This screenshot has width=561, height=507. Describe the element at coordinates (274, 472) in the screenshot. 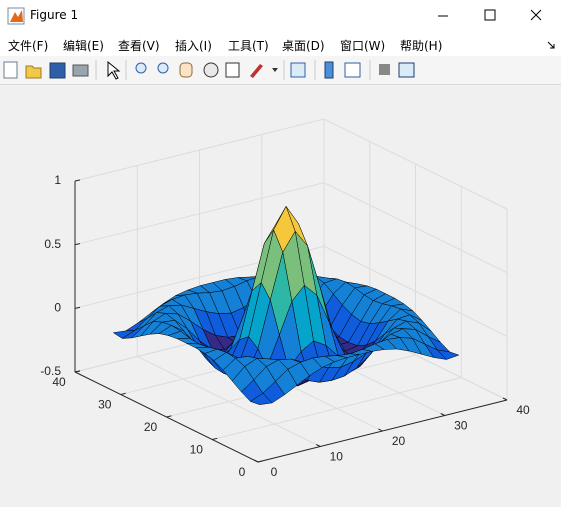

I see `x-tick-label: 0` at that location.